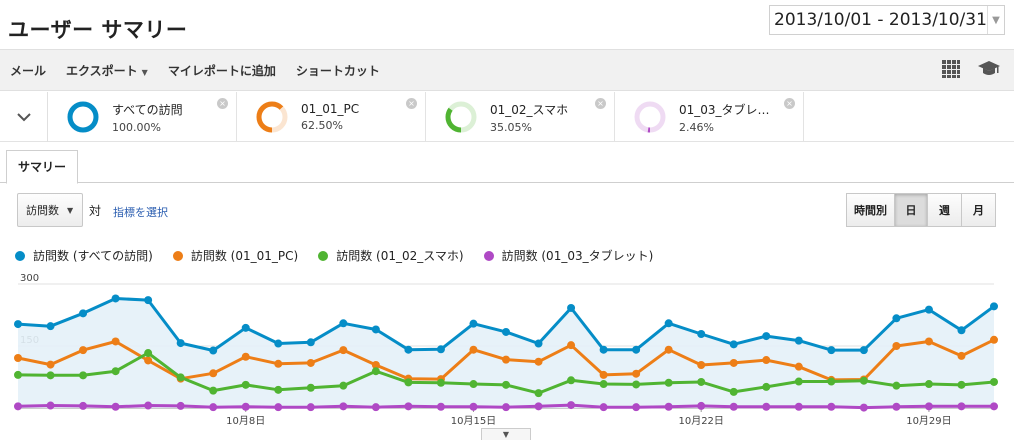 The image size is (1014, 444). I want to click on export-button: エクスポート ▼, so click(107, 70).